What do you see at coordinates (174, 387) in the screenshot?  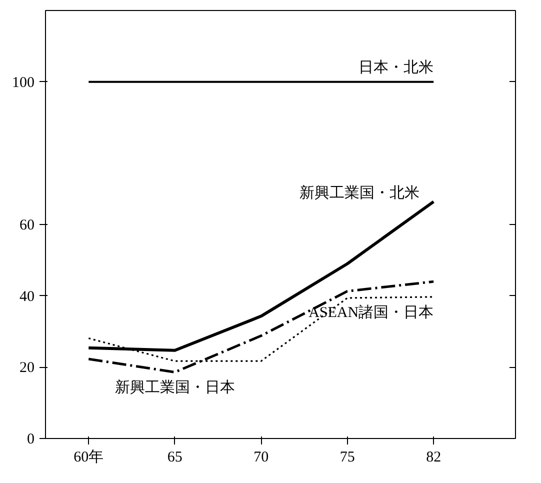 I see `series-label: 新興工業国・日本` at bounding box center [174, 387].